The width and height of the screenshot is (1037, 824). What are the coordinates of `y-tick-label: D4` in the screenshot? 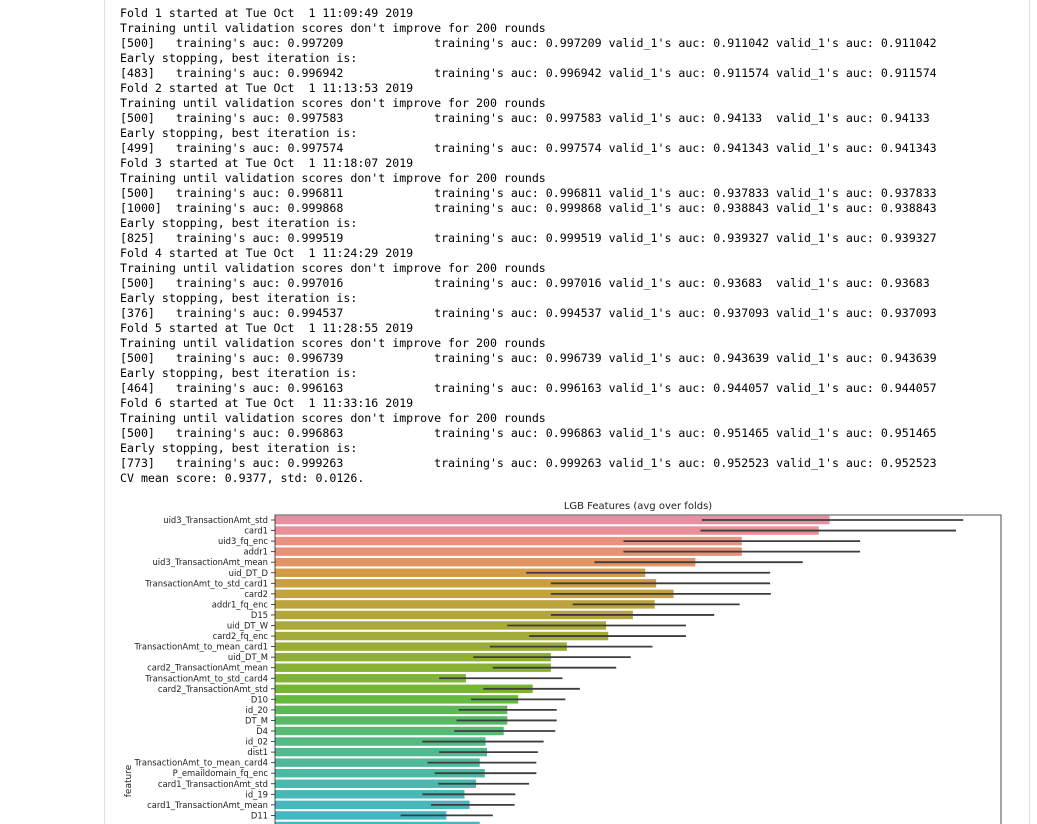 It's located at (262, 731).